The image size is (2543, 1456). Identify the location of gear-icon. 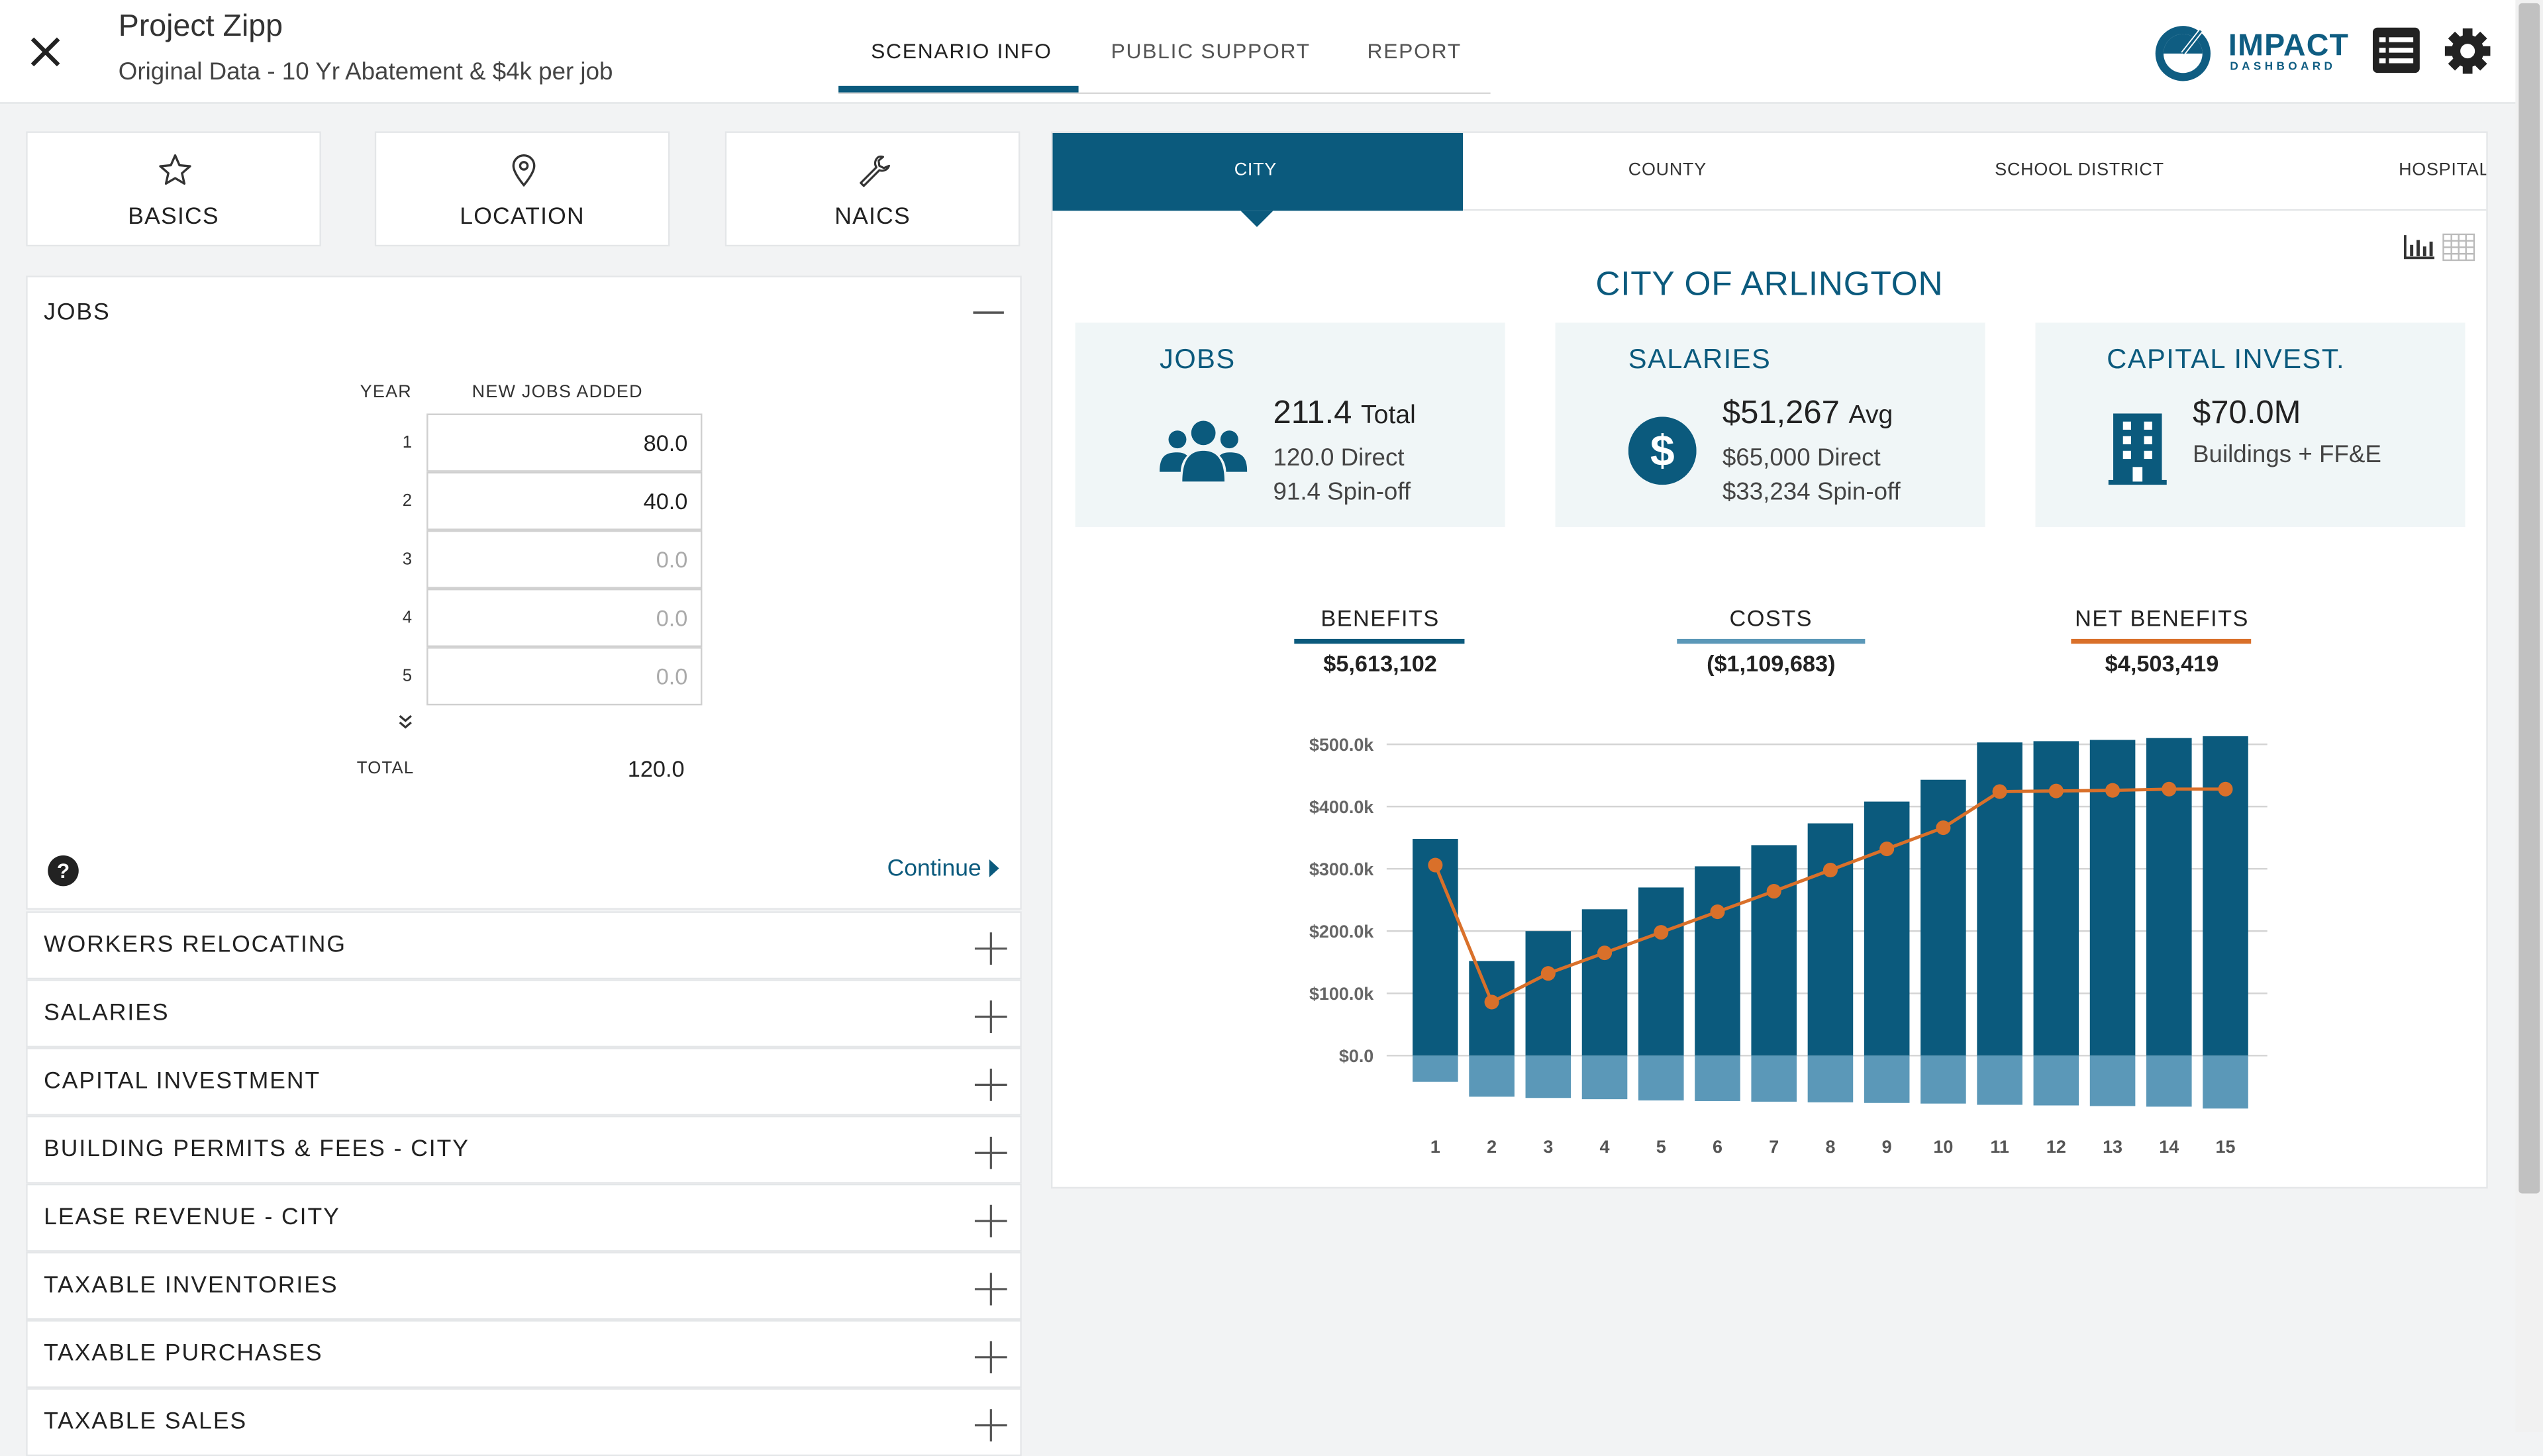
(2467, 51).